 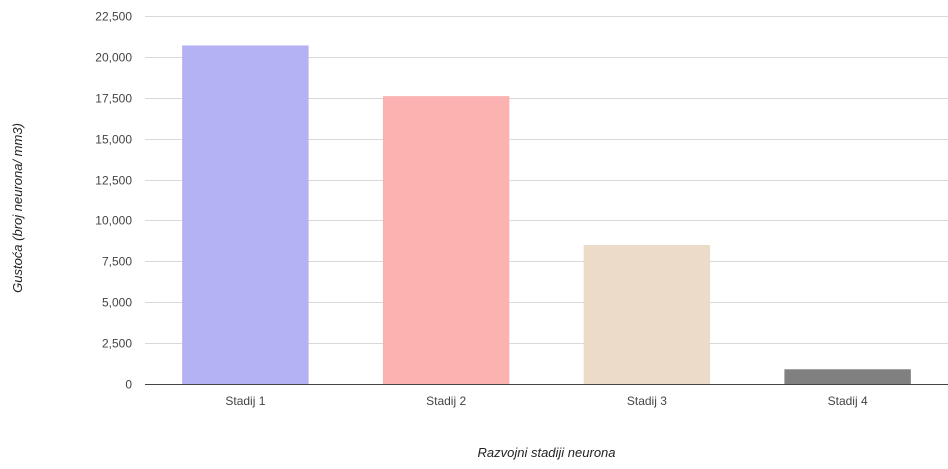 I want to click on y-tick-label: 0, so click(x=128, y=385).